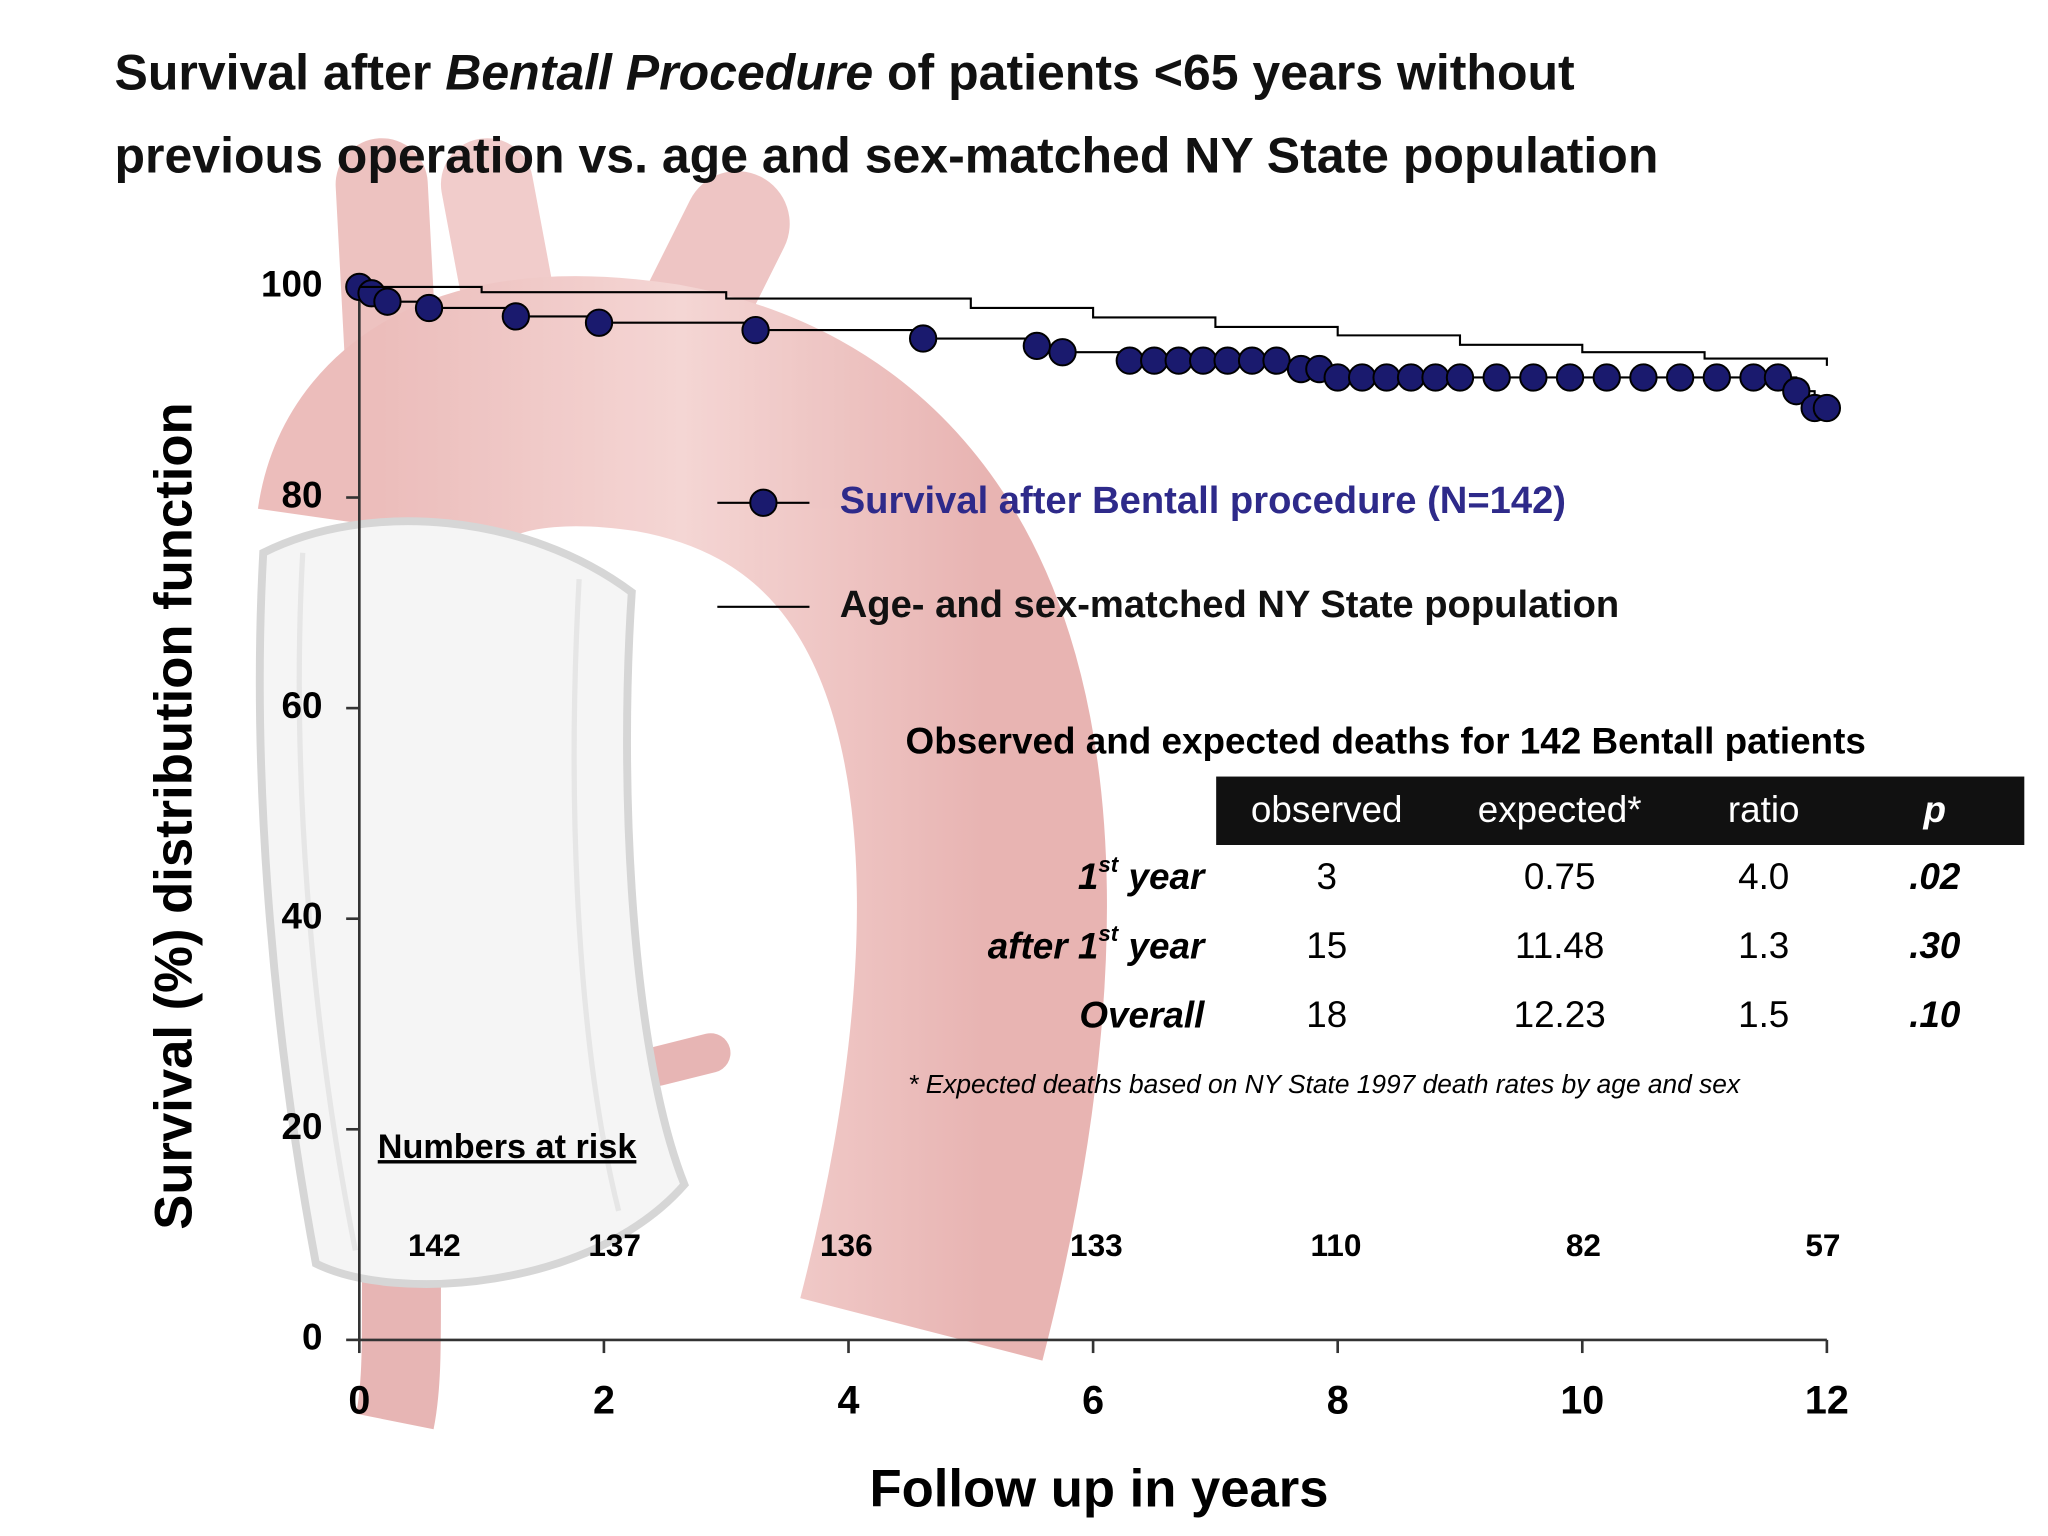  Describe the element at coordinates (1935, 876) in the screenshot. I see `table-cell: .02` at that location.